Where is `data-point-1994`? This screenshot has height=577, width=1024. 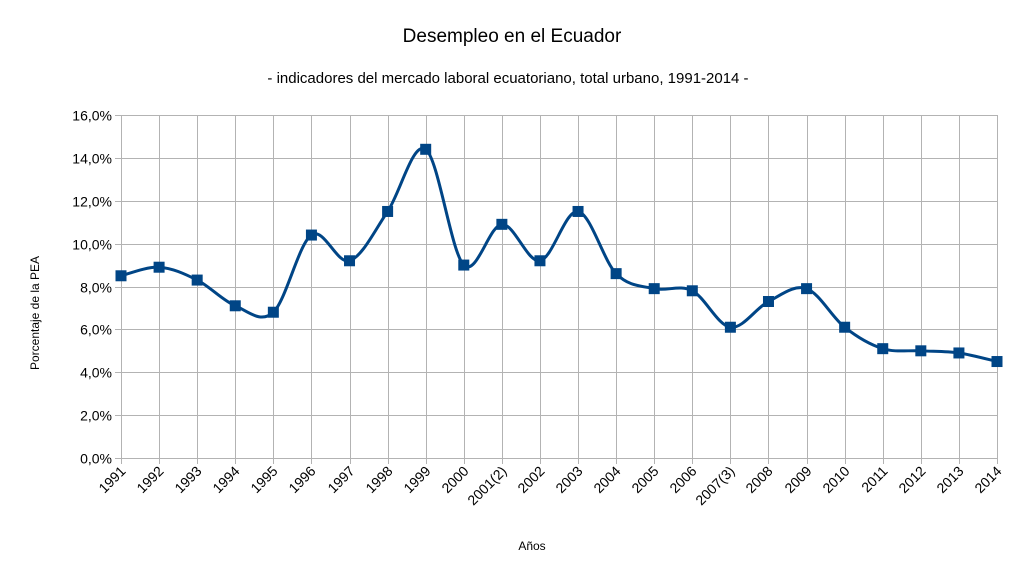
data-point-1994 is located at coordinates (235, 306).